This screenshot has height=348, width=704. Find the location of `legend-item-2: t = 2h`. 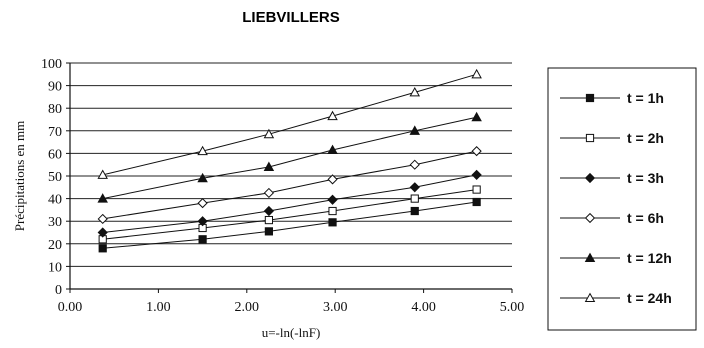

legend-item-2: t = 2h is located at coordinates (612, 138).